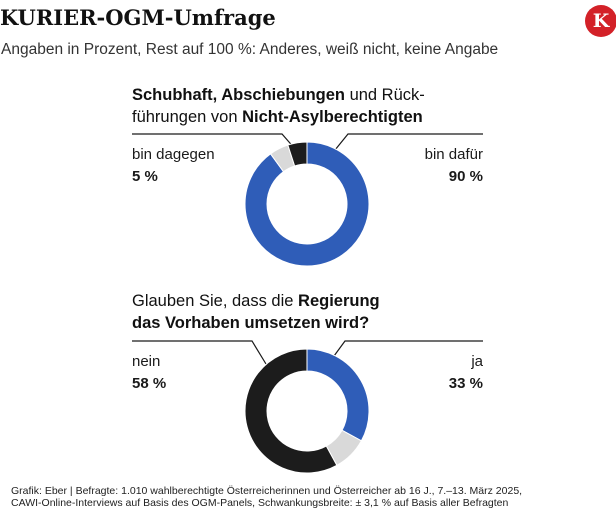 The width and height of the screenshot is (616, 514). Describe the element at coordinates (454, 166) in the screenshot. I see `q1-right-label: bin dafür 90 %` at that location.